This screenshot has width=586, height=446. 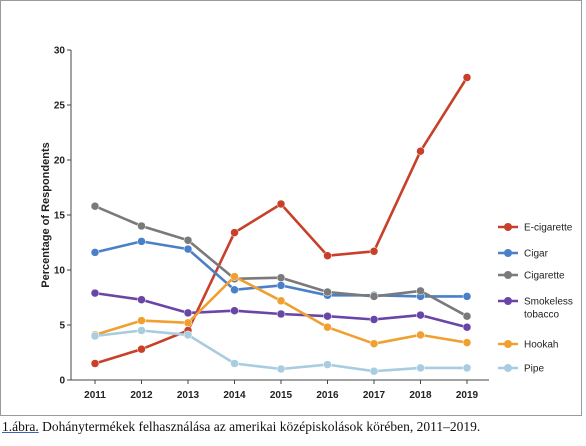 I want to click on legend-label: Pipe, so click(x=534, y=369).